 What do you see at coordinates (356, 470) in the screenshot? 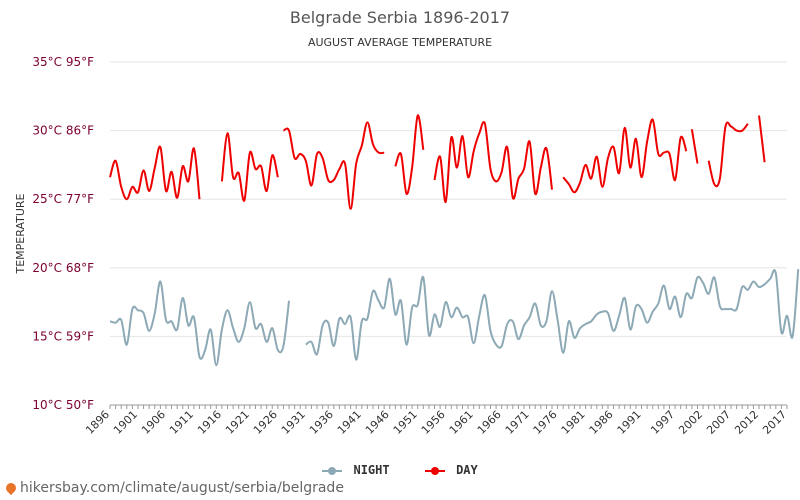
I see `legend-item-night: NIGHT` at bounding box center [356, 470].